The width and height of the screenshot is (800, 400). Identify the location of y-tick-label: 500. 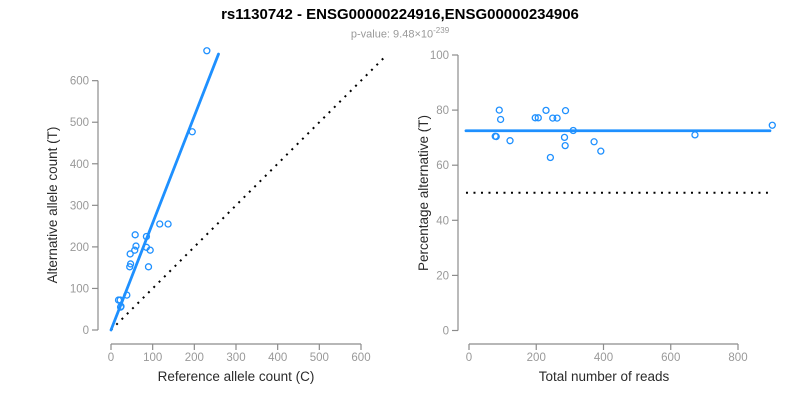
(79, 123).